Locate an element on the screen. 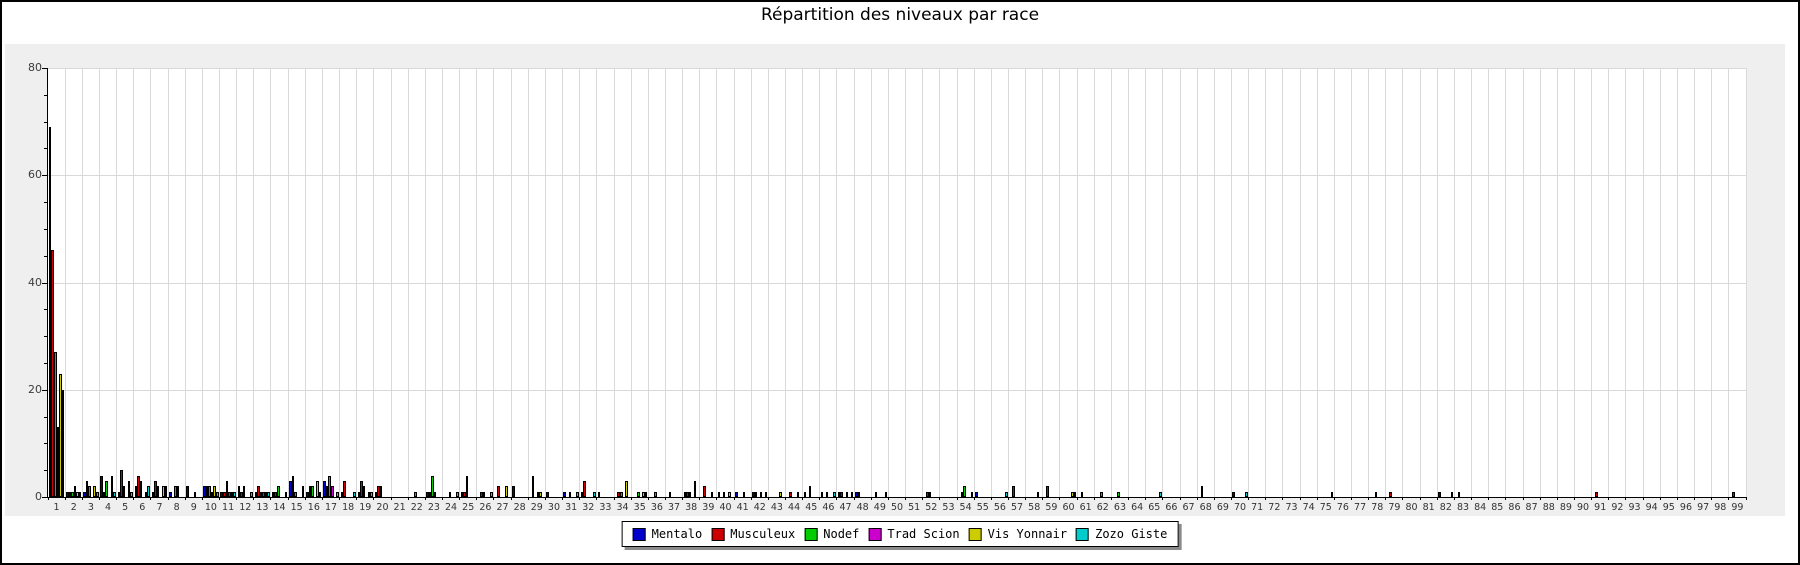 The width and height of the screenshot is (1800, 565). x-axis-label: 89 is located at coordinates (1565, 507).